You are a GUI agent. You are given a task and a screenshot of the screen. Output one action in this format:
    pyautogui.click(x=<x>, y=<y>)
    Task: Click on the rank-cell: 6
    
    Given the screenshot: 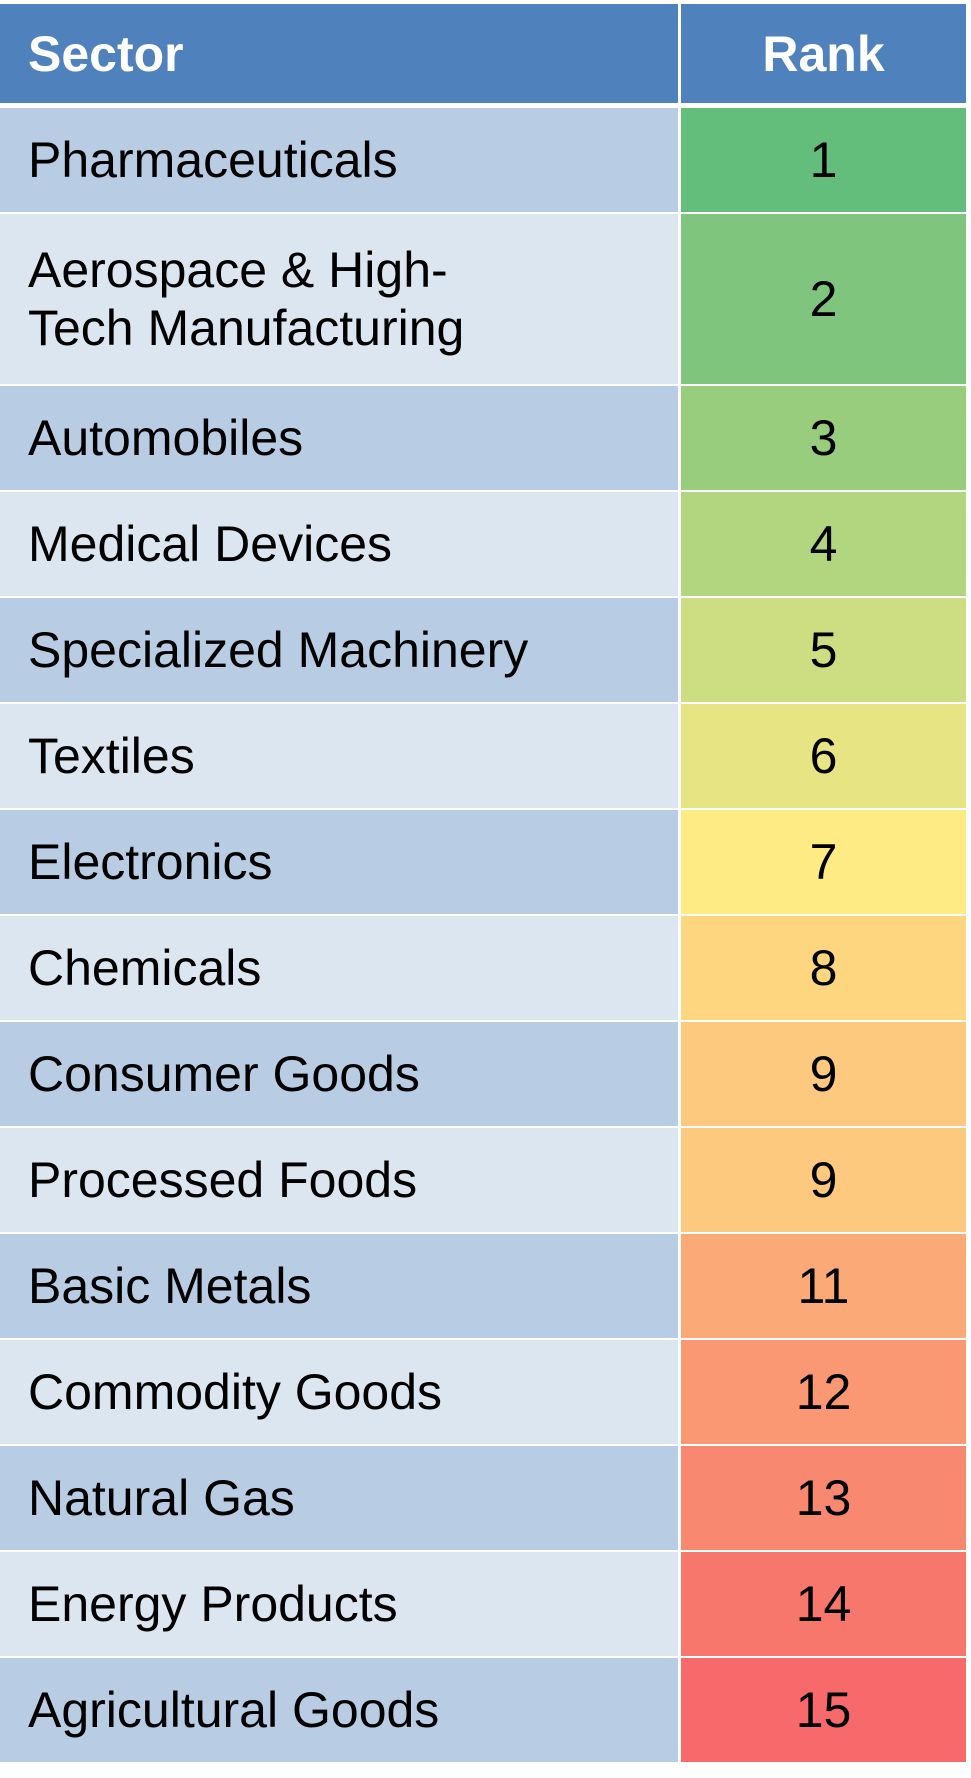 What is the action you would take?
    pyautogui.click(x=823, y=756)
    